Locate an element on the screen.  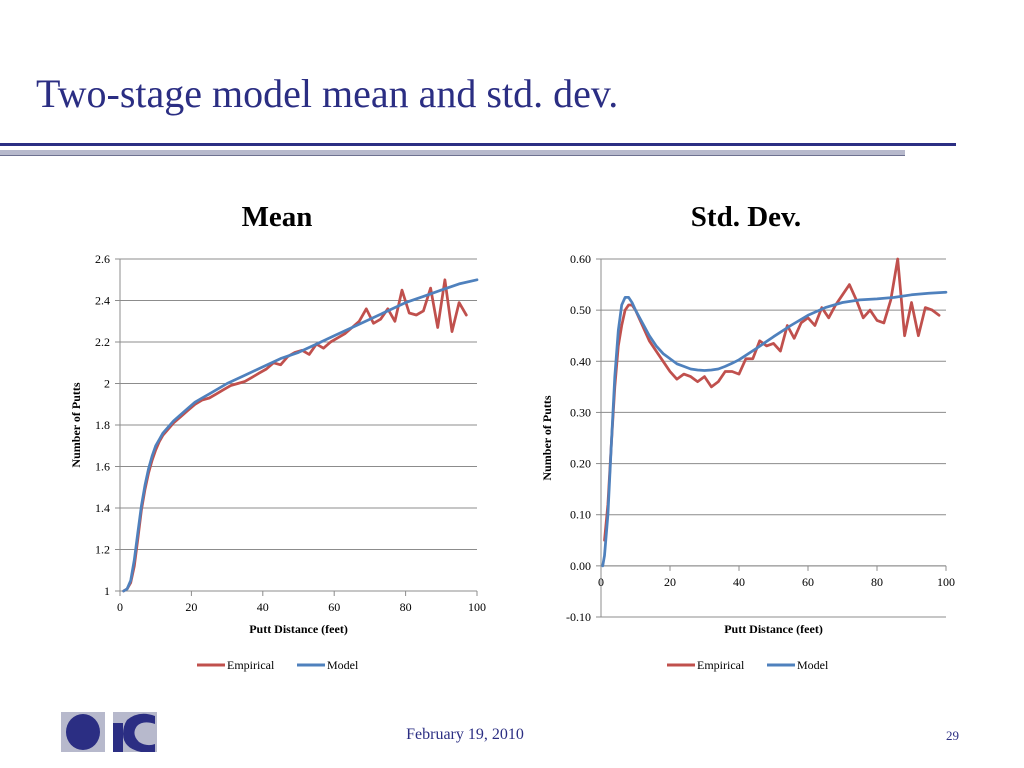
mean-chart-title: Mean is located at coordinates (277, 217).